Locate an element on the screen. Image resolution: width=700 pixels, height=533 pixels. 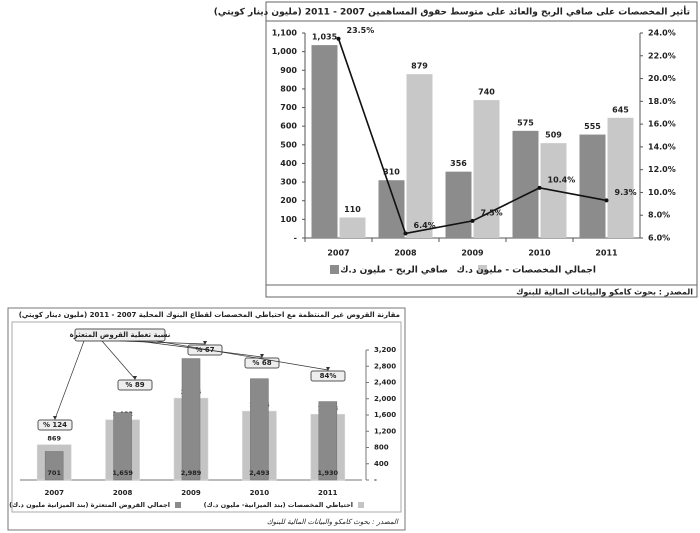
source-frame is located at coordinates (481, 291).